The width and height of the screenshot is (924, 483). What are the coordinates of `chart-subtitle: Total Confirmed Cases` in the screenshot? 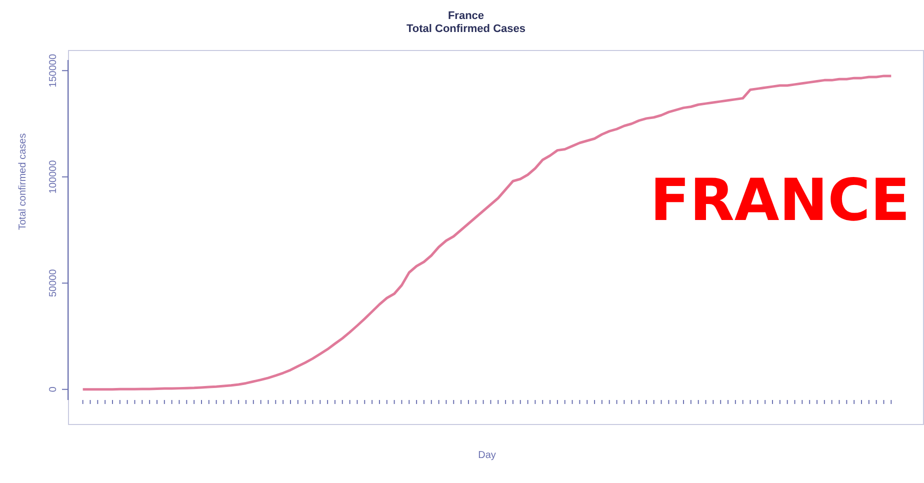 It's located at (466, 29).